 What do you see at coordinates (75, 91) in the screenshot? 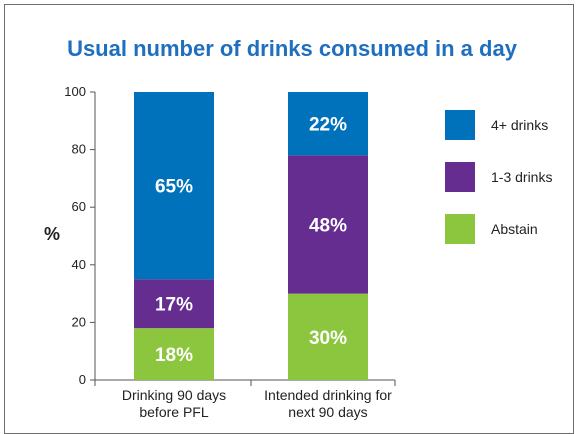
I see `y-tick-label: 100` at bounding box center [75, 91].